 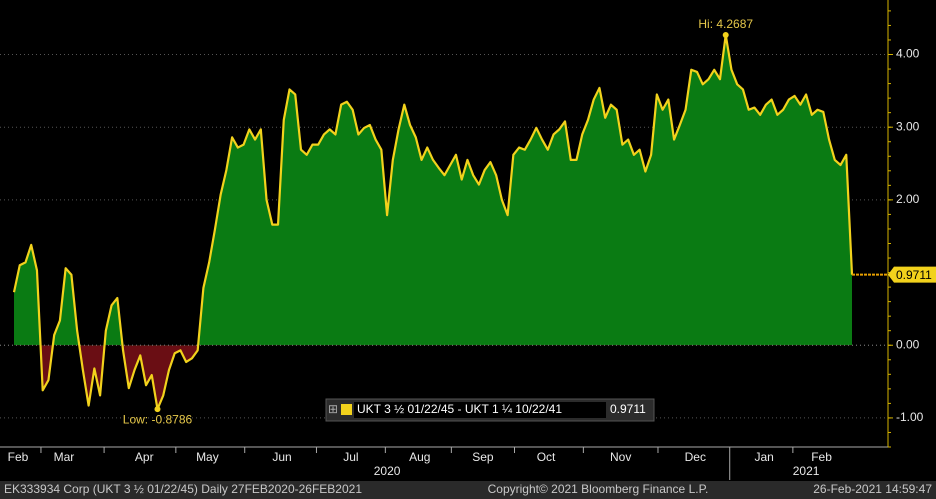 I want to click on high-marker, so click(x=725, y=34).